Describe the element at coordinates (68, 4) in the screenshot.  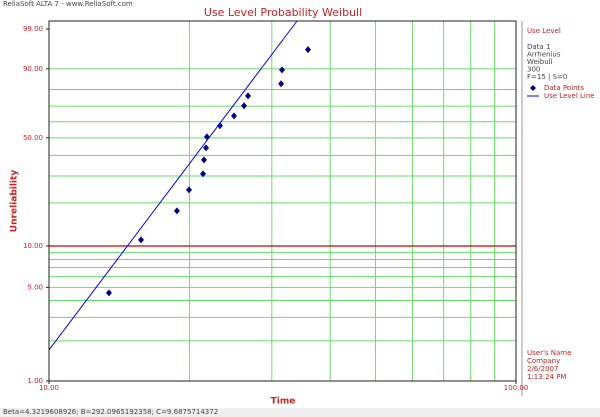
I see `app-header: ReliaSoft ALTA 7 - www.ReliaSoft.com` at that location.